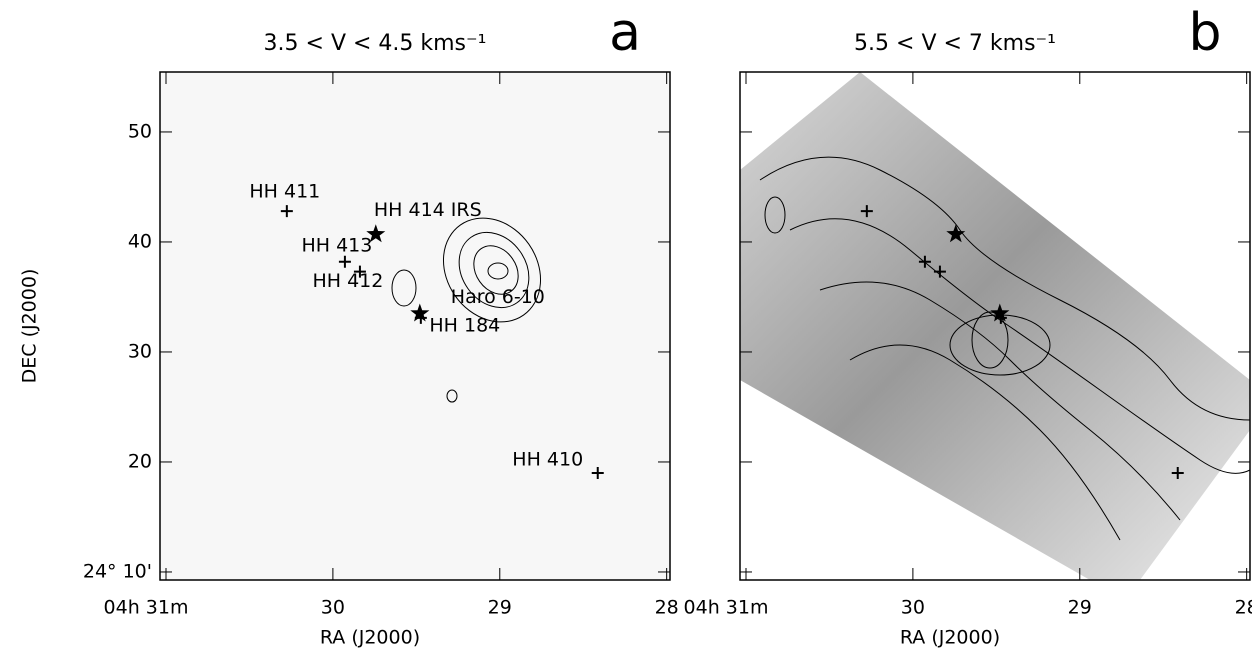 This screenshot has width=1252, height=659. Describe the element at coordinates (30, 326) in the screenshot. I see `y-axis-label: DEC (J2000)` at that location.